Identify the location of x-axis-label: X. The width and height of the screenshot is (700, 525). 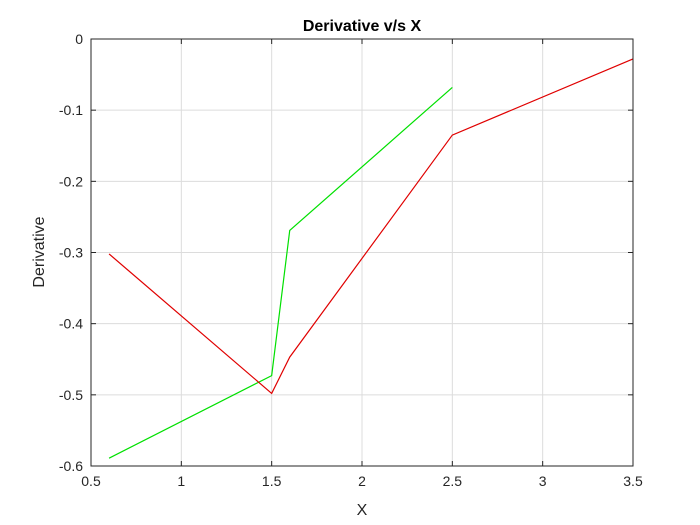
(362, 510).